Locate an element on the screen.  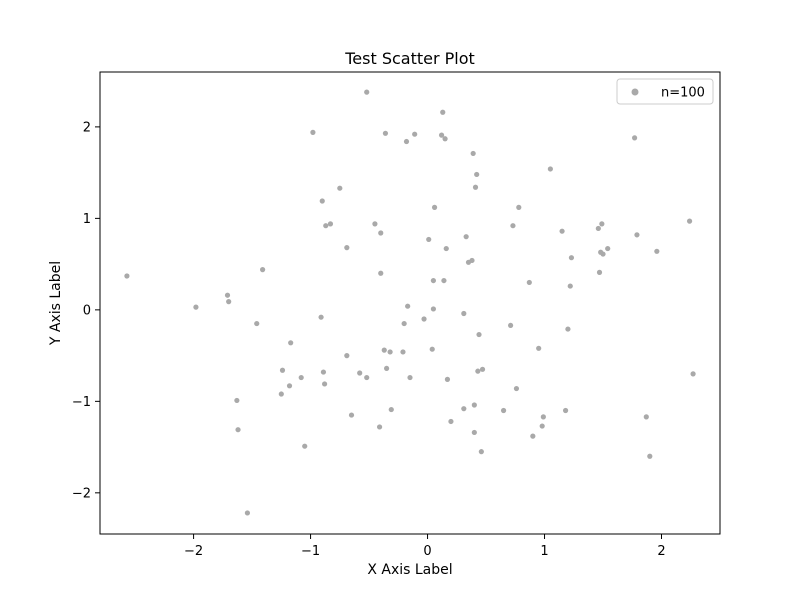
legend: n=100 is located at coordinates (665, 91).